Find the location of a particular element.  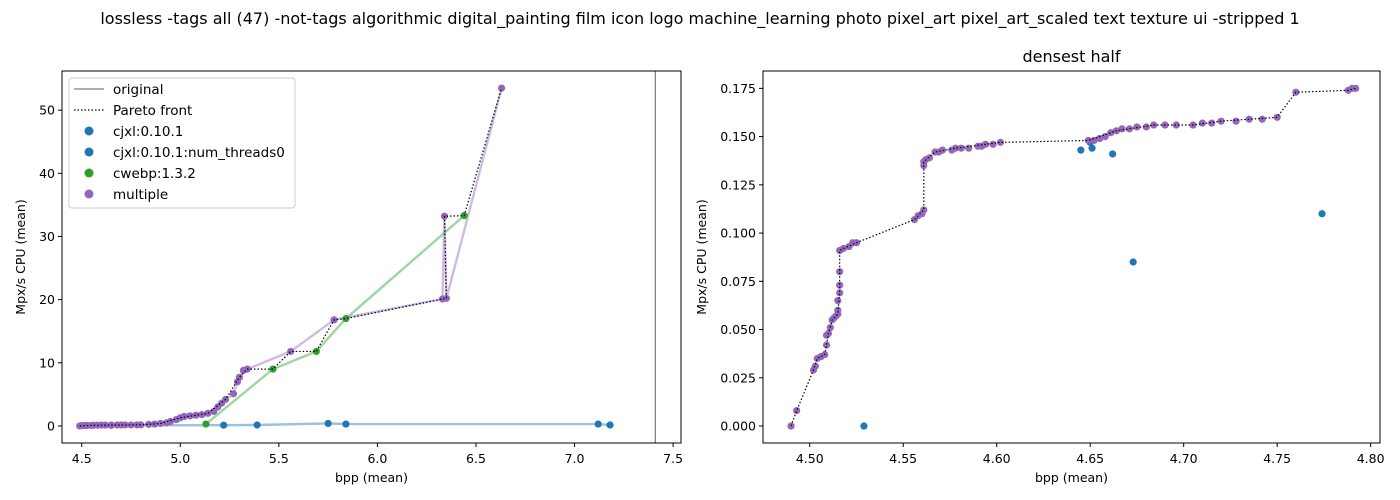

panel-title: densest half is located at coordinates (1071, 56).